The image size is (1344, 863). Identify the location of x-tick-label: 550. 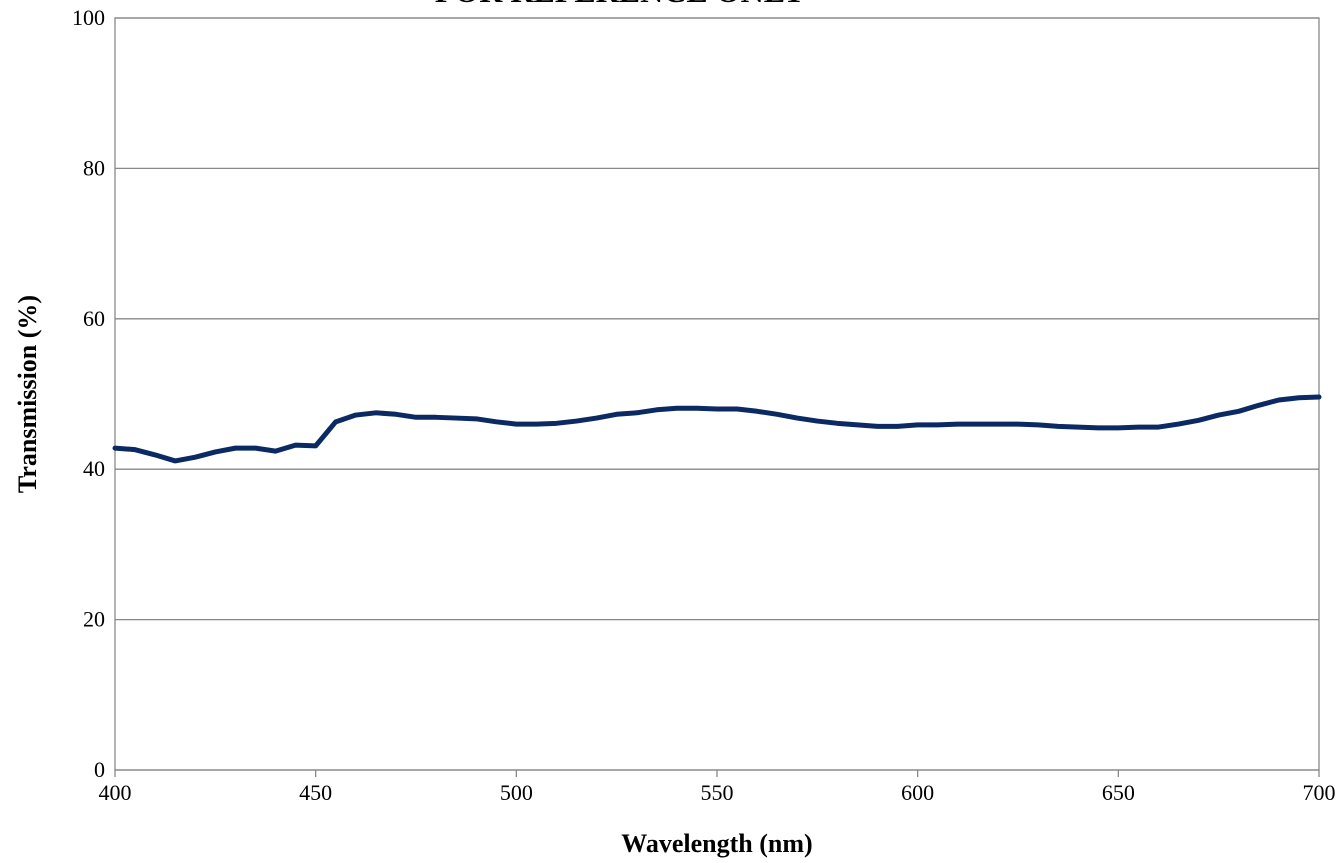
(717, 792).